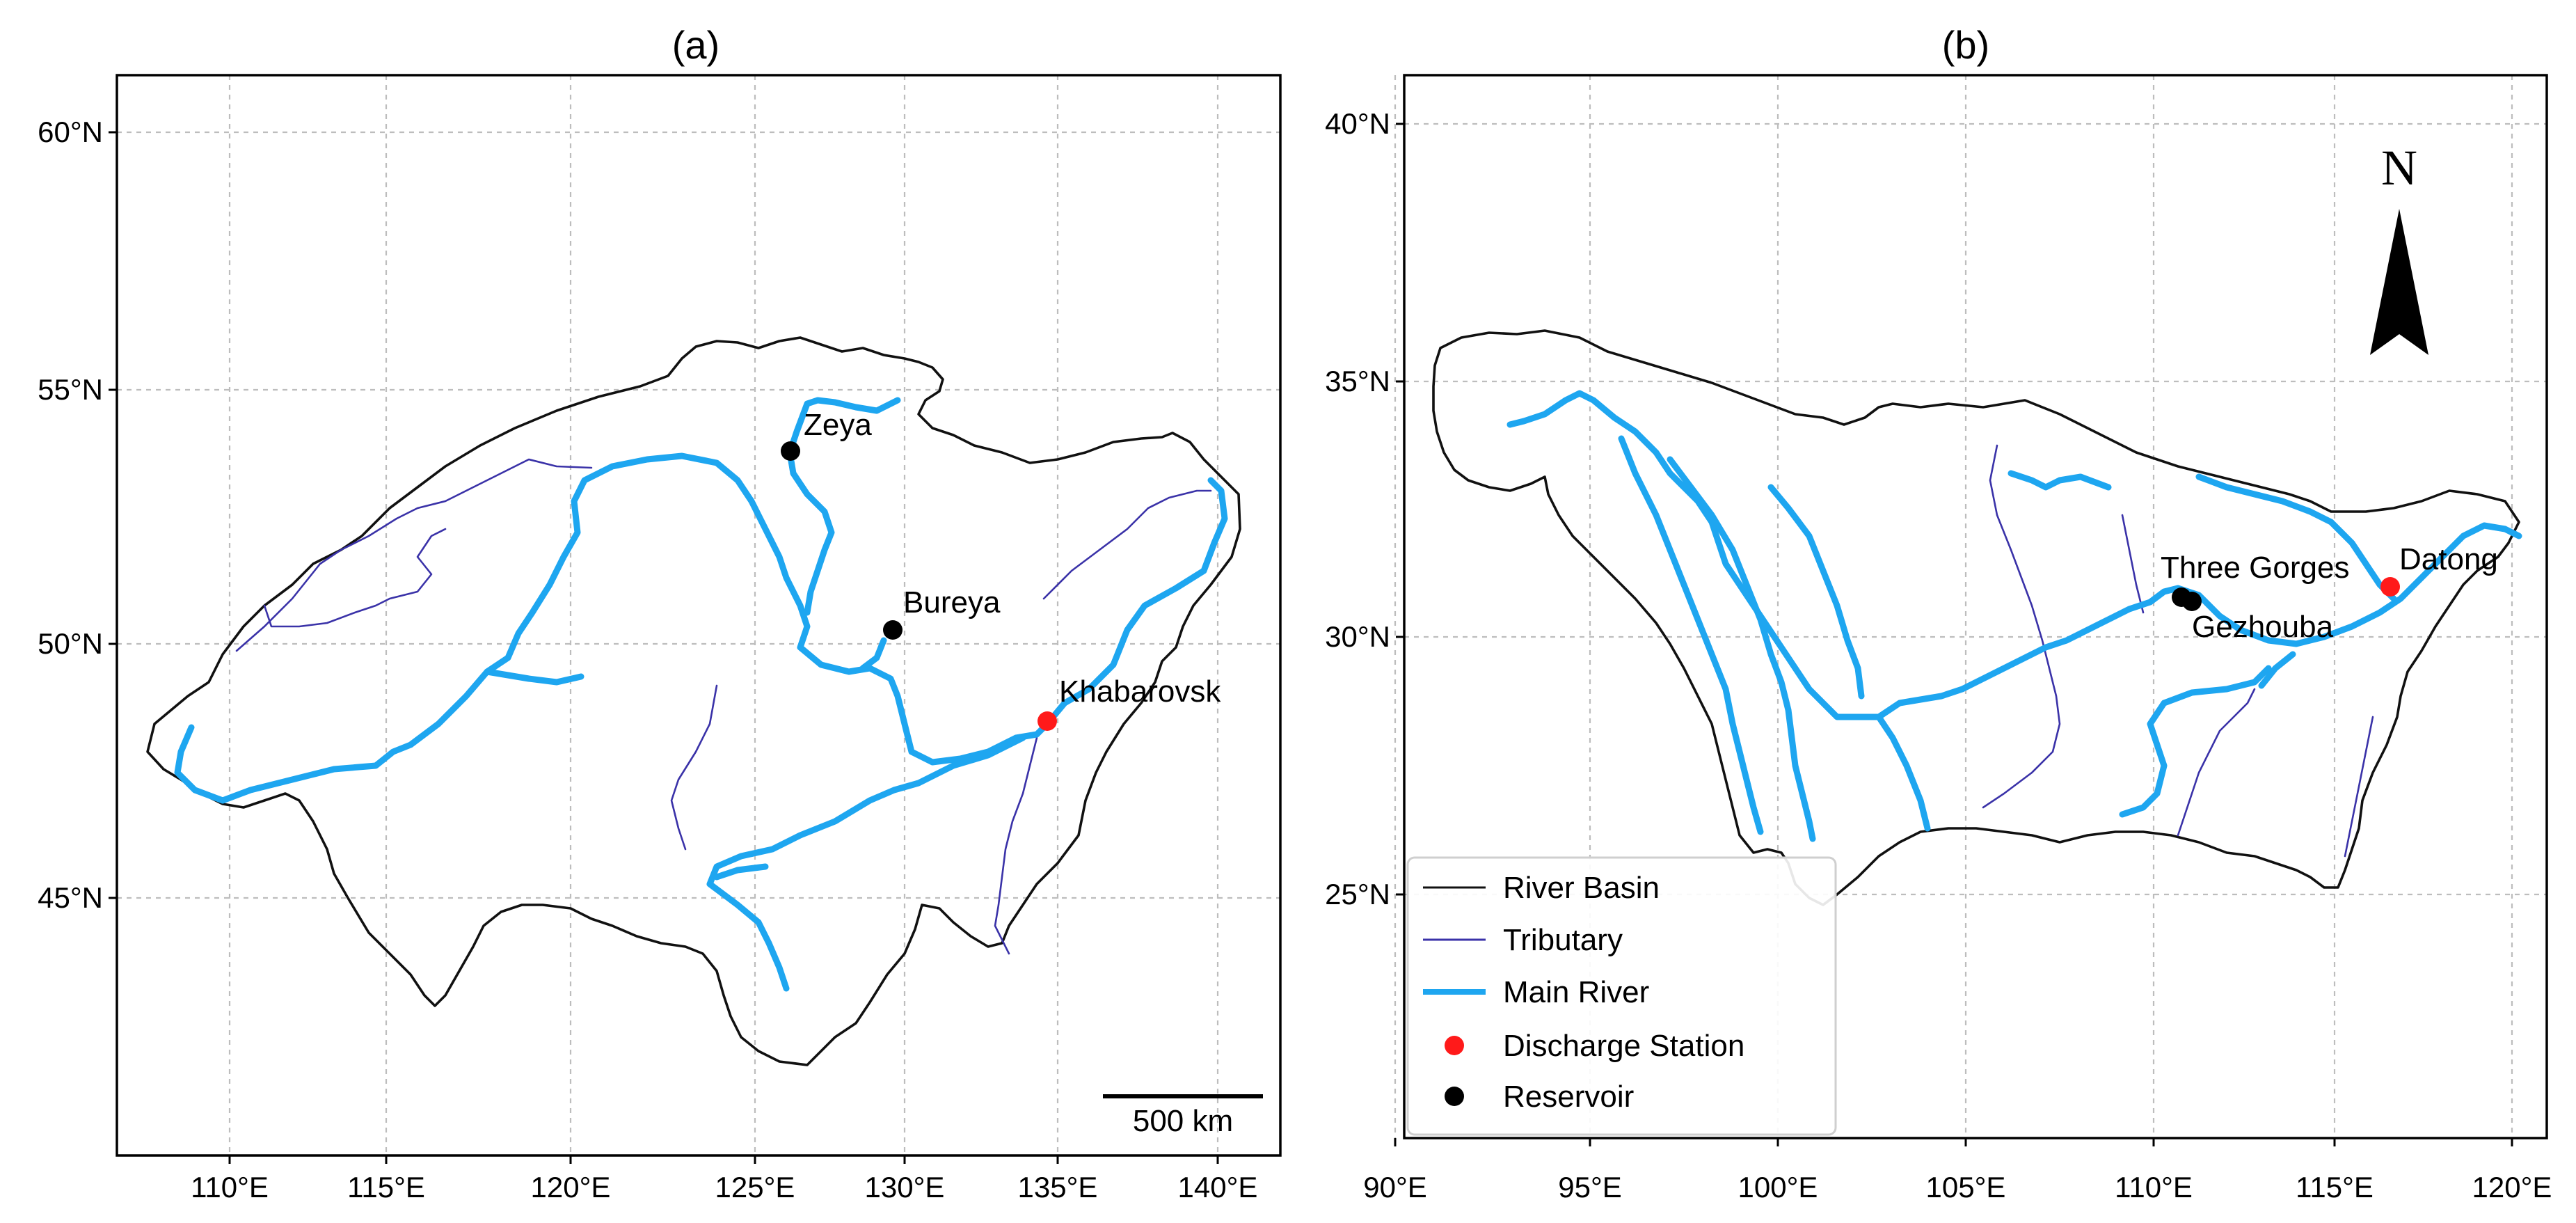  What do you see at coordinates (1778, 1187) in the screenshot?
I see `x-tick-label: 100°E` at bounding box center [1778, 1187].